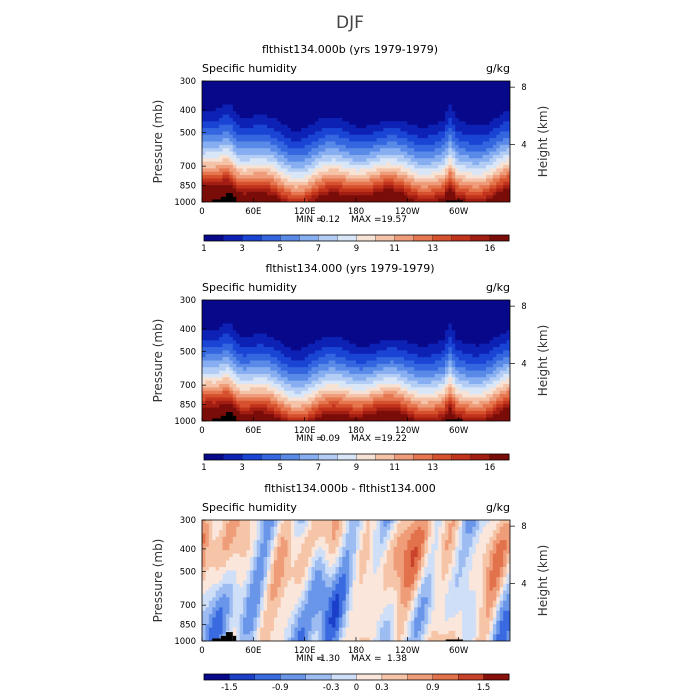 The height and width of the screenshot is (700, 700). I want to click on colorbar: -1.5 -0.9 -0.3 0 0.3 0.9 1.5, so click(356, 683).